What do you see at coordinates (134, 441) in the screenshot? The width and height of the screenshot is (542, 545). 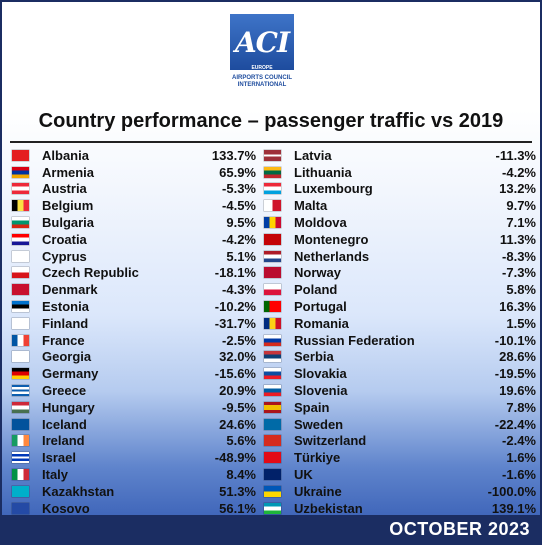 I see `list-item: Ireland 5.6%` at bounding box center [134, 441].